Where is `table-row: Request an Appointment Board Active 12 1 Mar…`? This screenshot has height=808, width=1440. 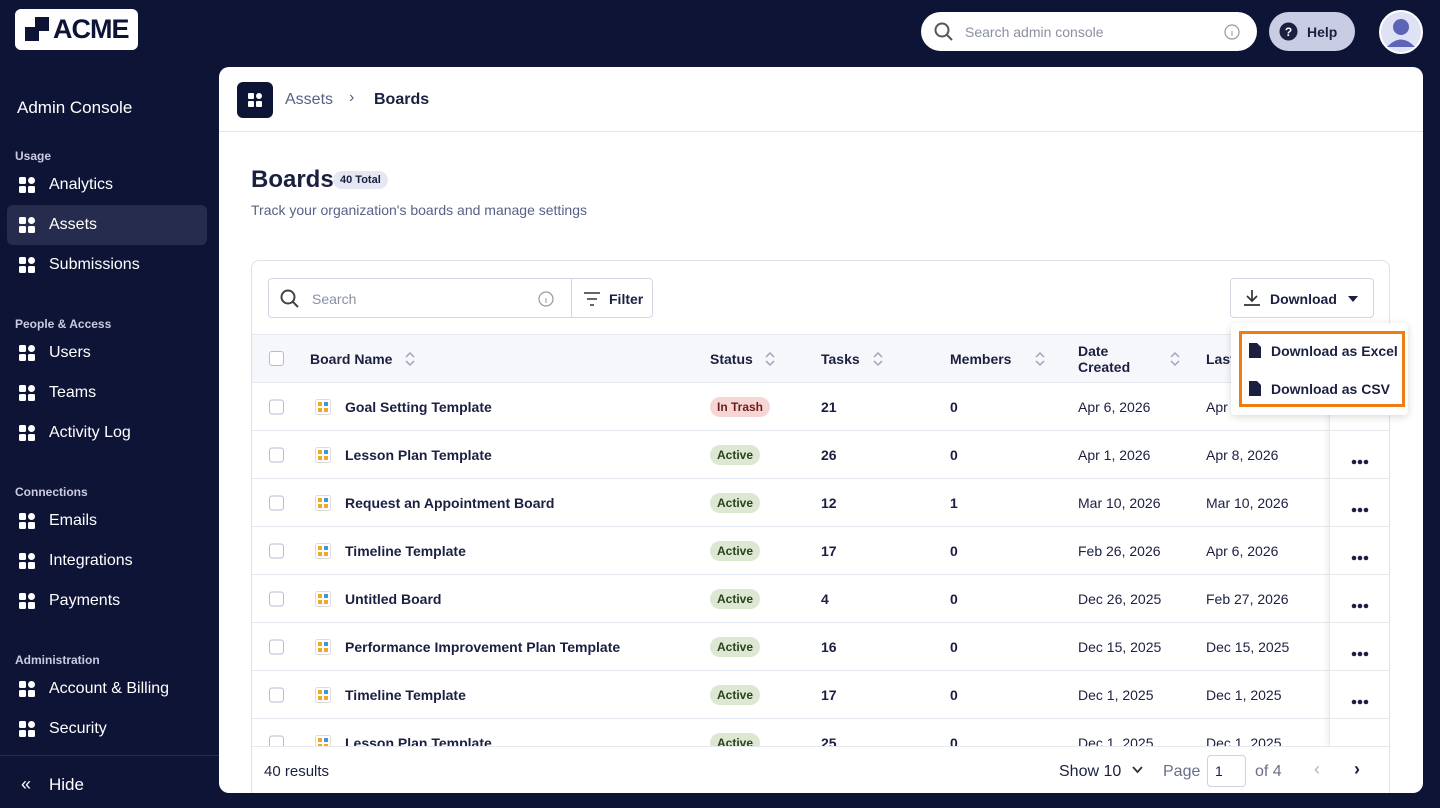
table-row: Request an Appointment Board Active 12 1 Mar… is located at coordinates (820, 503).